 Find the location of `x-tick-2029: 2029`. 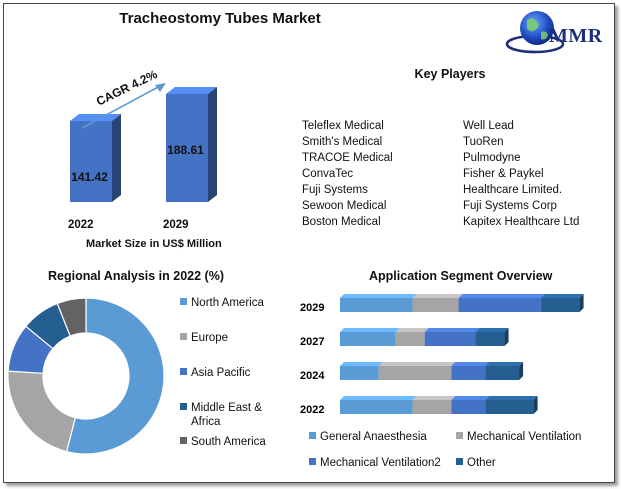

x-tick-2029: 2029 is located at coordinates (176, 225).